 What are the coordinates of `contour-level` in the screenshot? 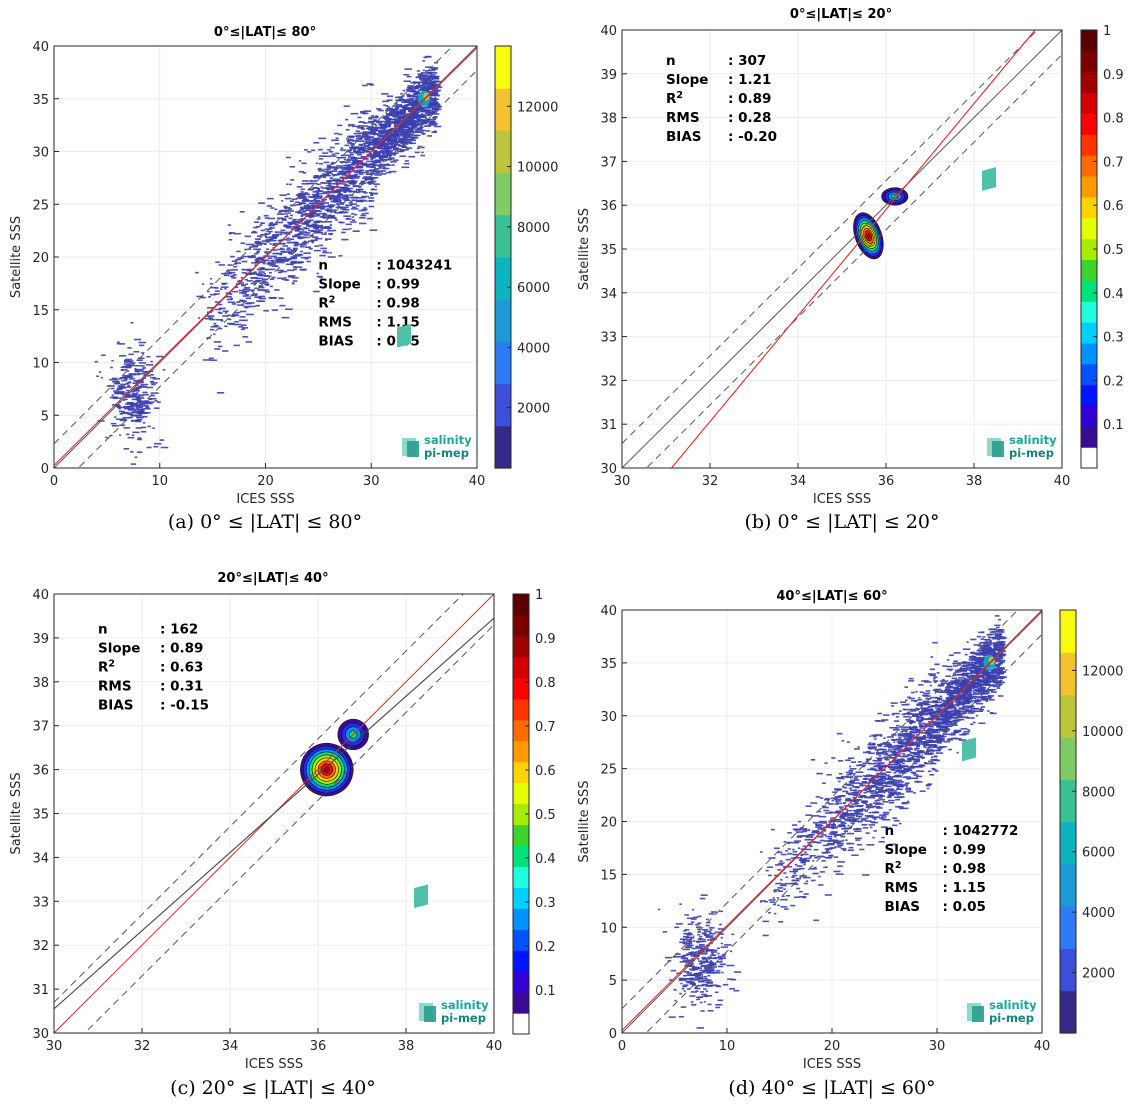 It's located at (868, 235).